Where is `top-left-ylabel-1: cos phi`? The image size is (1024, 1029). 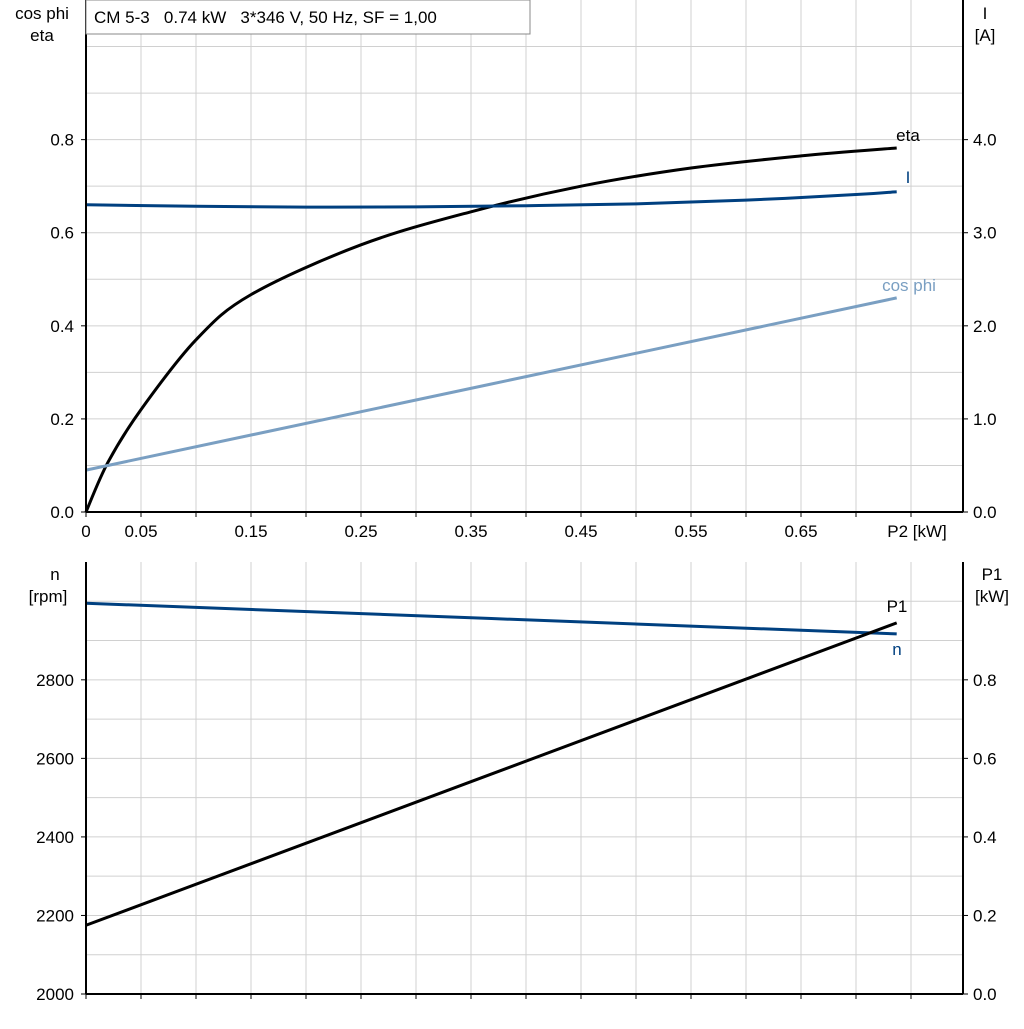
top-left-ylabel-1: cos phi is located at coordinates (42, 13).